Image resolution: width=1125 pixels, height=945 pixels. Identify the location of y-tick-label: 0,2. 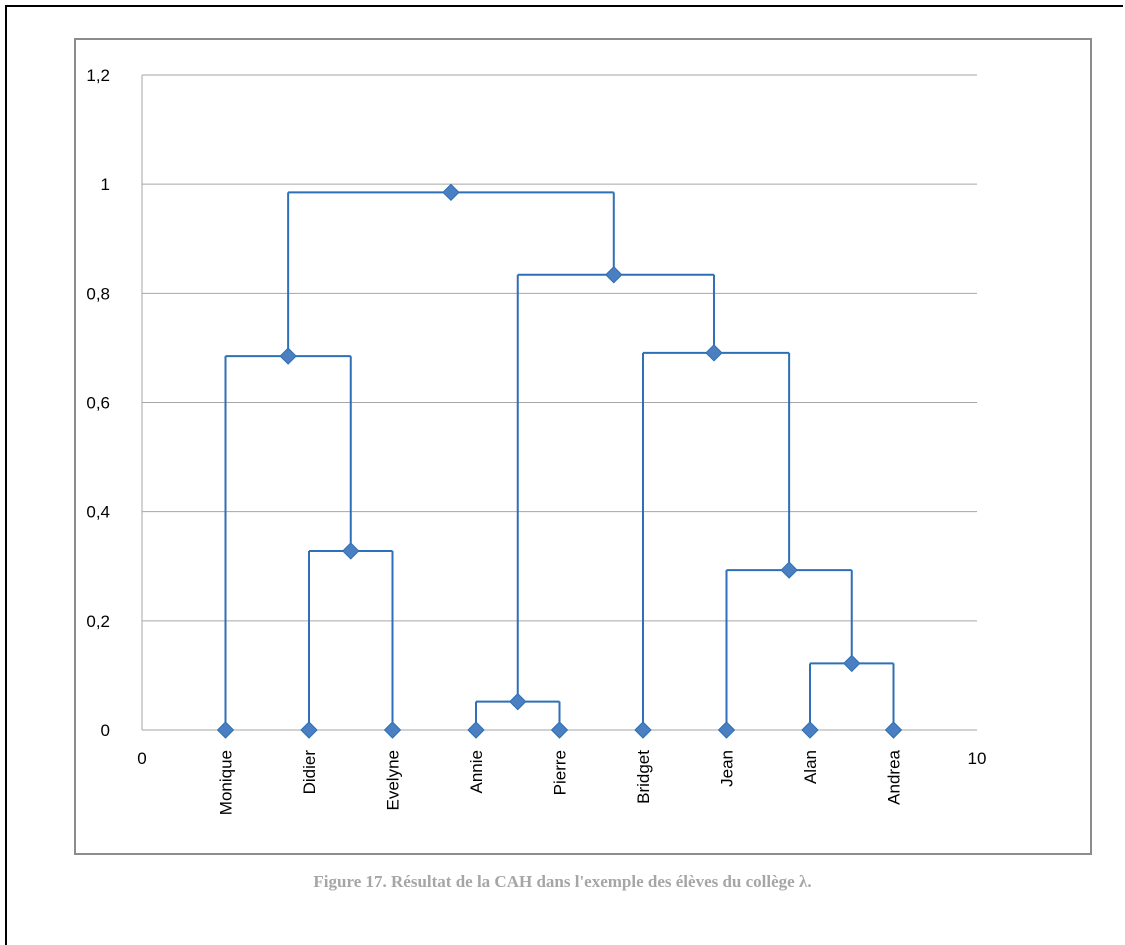
(98, 621).